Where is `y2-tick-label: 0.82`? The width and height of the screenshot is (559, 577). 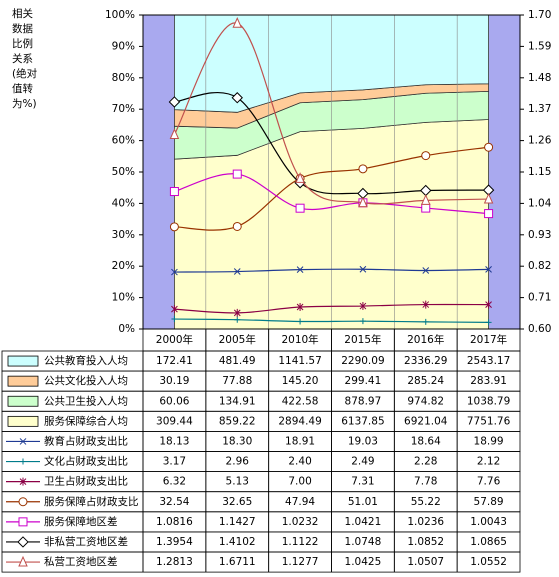 y2-tick-label: 0.82 is located at coordinates (539, 266).